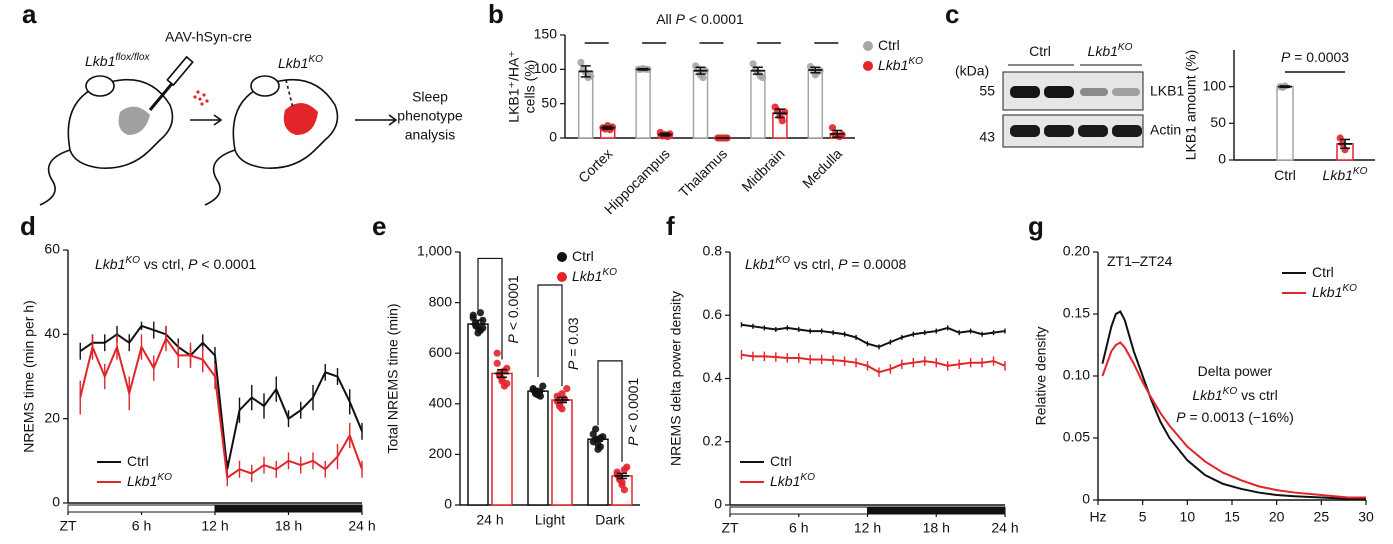 The image size is (1393, 544). Describe the element at coordinates (610, 520) in the screenshot. I see `x-tick-label: Dark` at that location.